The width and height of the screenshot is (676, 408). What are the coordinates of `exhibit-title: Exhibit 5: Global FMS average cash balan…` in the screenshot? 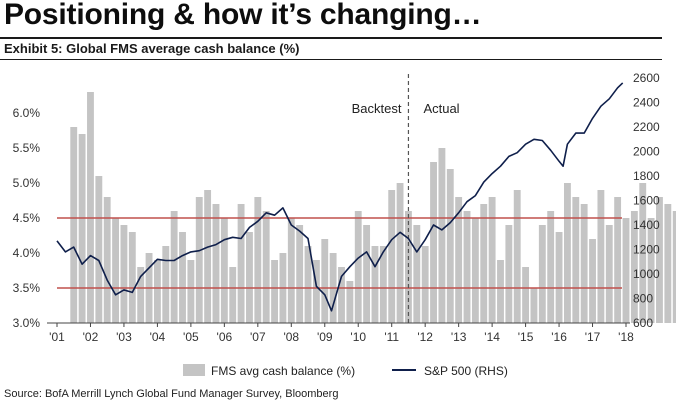 It's located at (152, 48).